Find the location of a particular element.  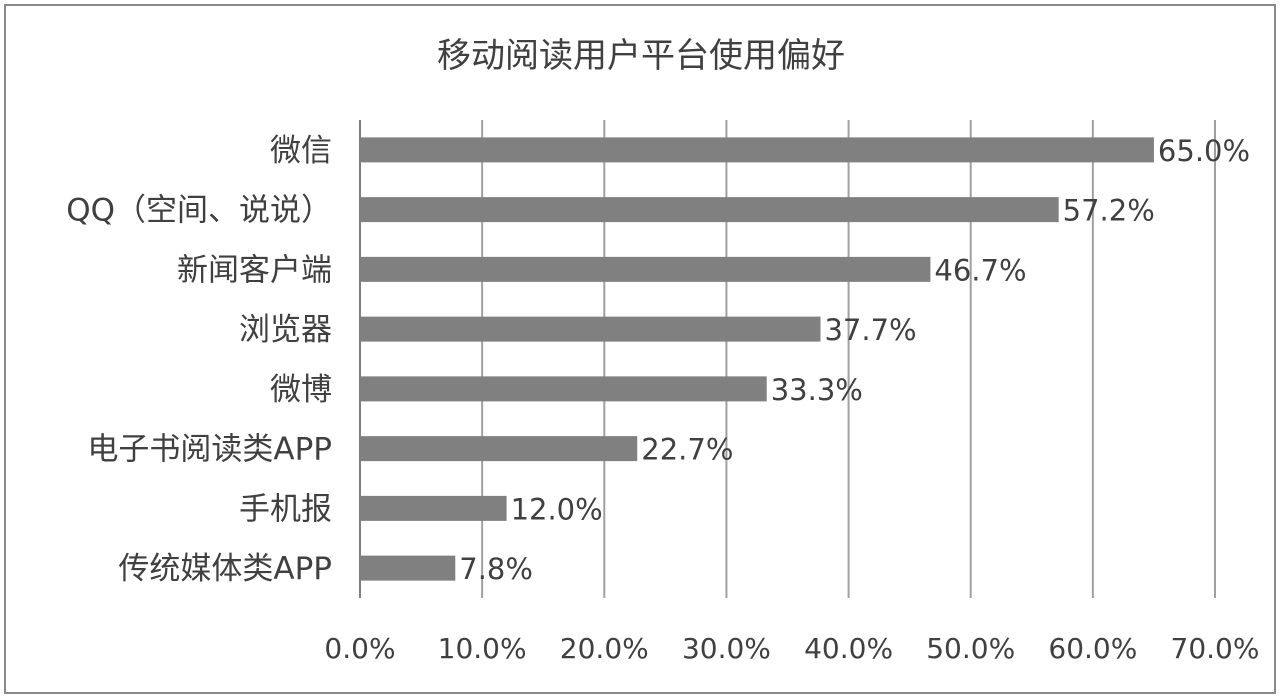

category-label: 微信 is located at coordinates (301, 151).